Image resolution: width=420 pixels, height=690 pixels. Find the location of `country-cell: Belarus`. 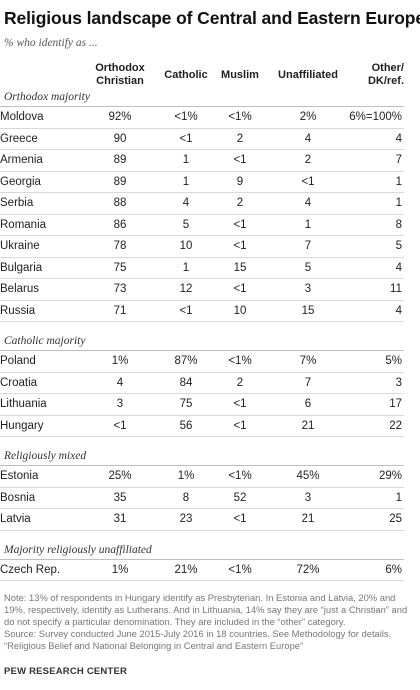

country-cell: Belarus is located at coordinates (40, 289).